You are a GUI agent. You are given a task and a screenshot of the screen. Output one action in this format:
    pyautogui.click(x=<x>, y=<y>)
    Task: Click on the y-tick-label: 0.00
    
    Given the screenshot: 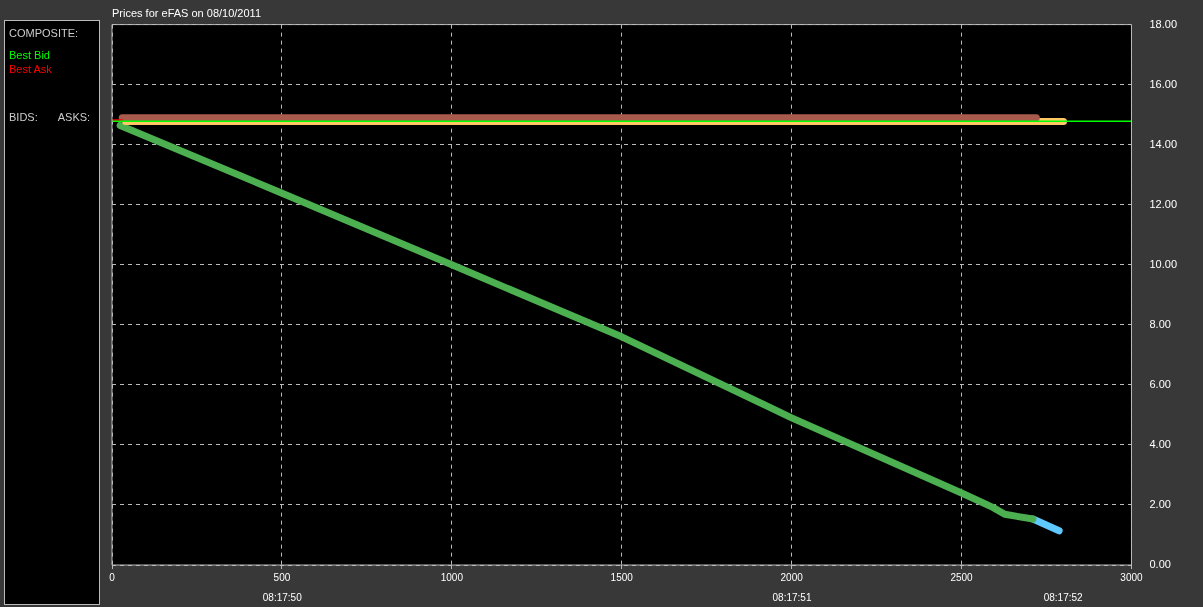 What is the action you would take?
    pyautogui.click(x=1160, y=564)
    